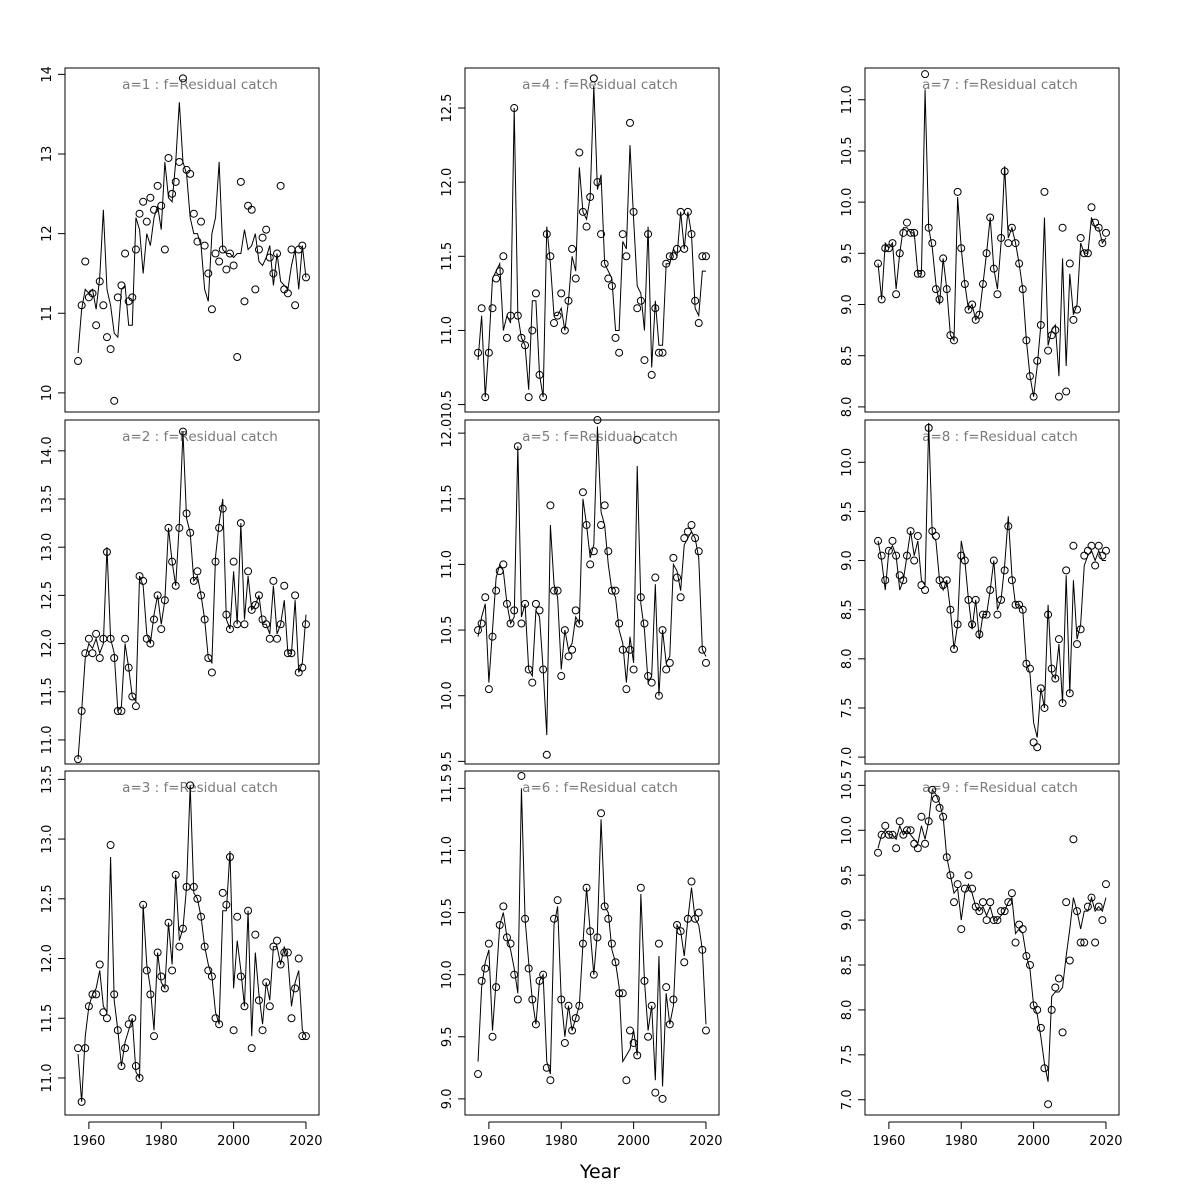  What do you see at coordinates (47, 450) in the screenshot?
I see `y-tick-label: 14.0` at bounding box center [47, 450].